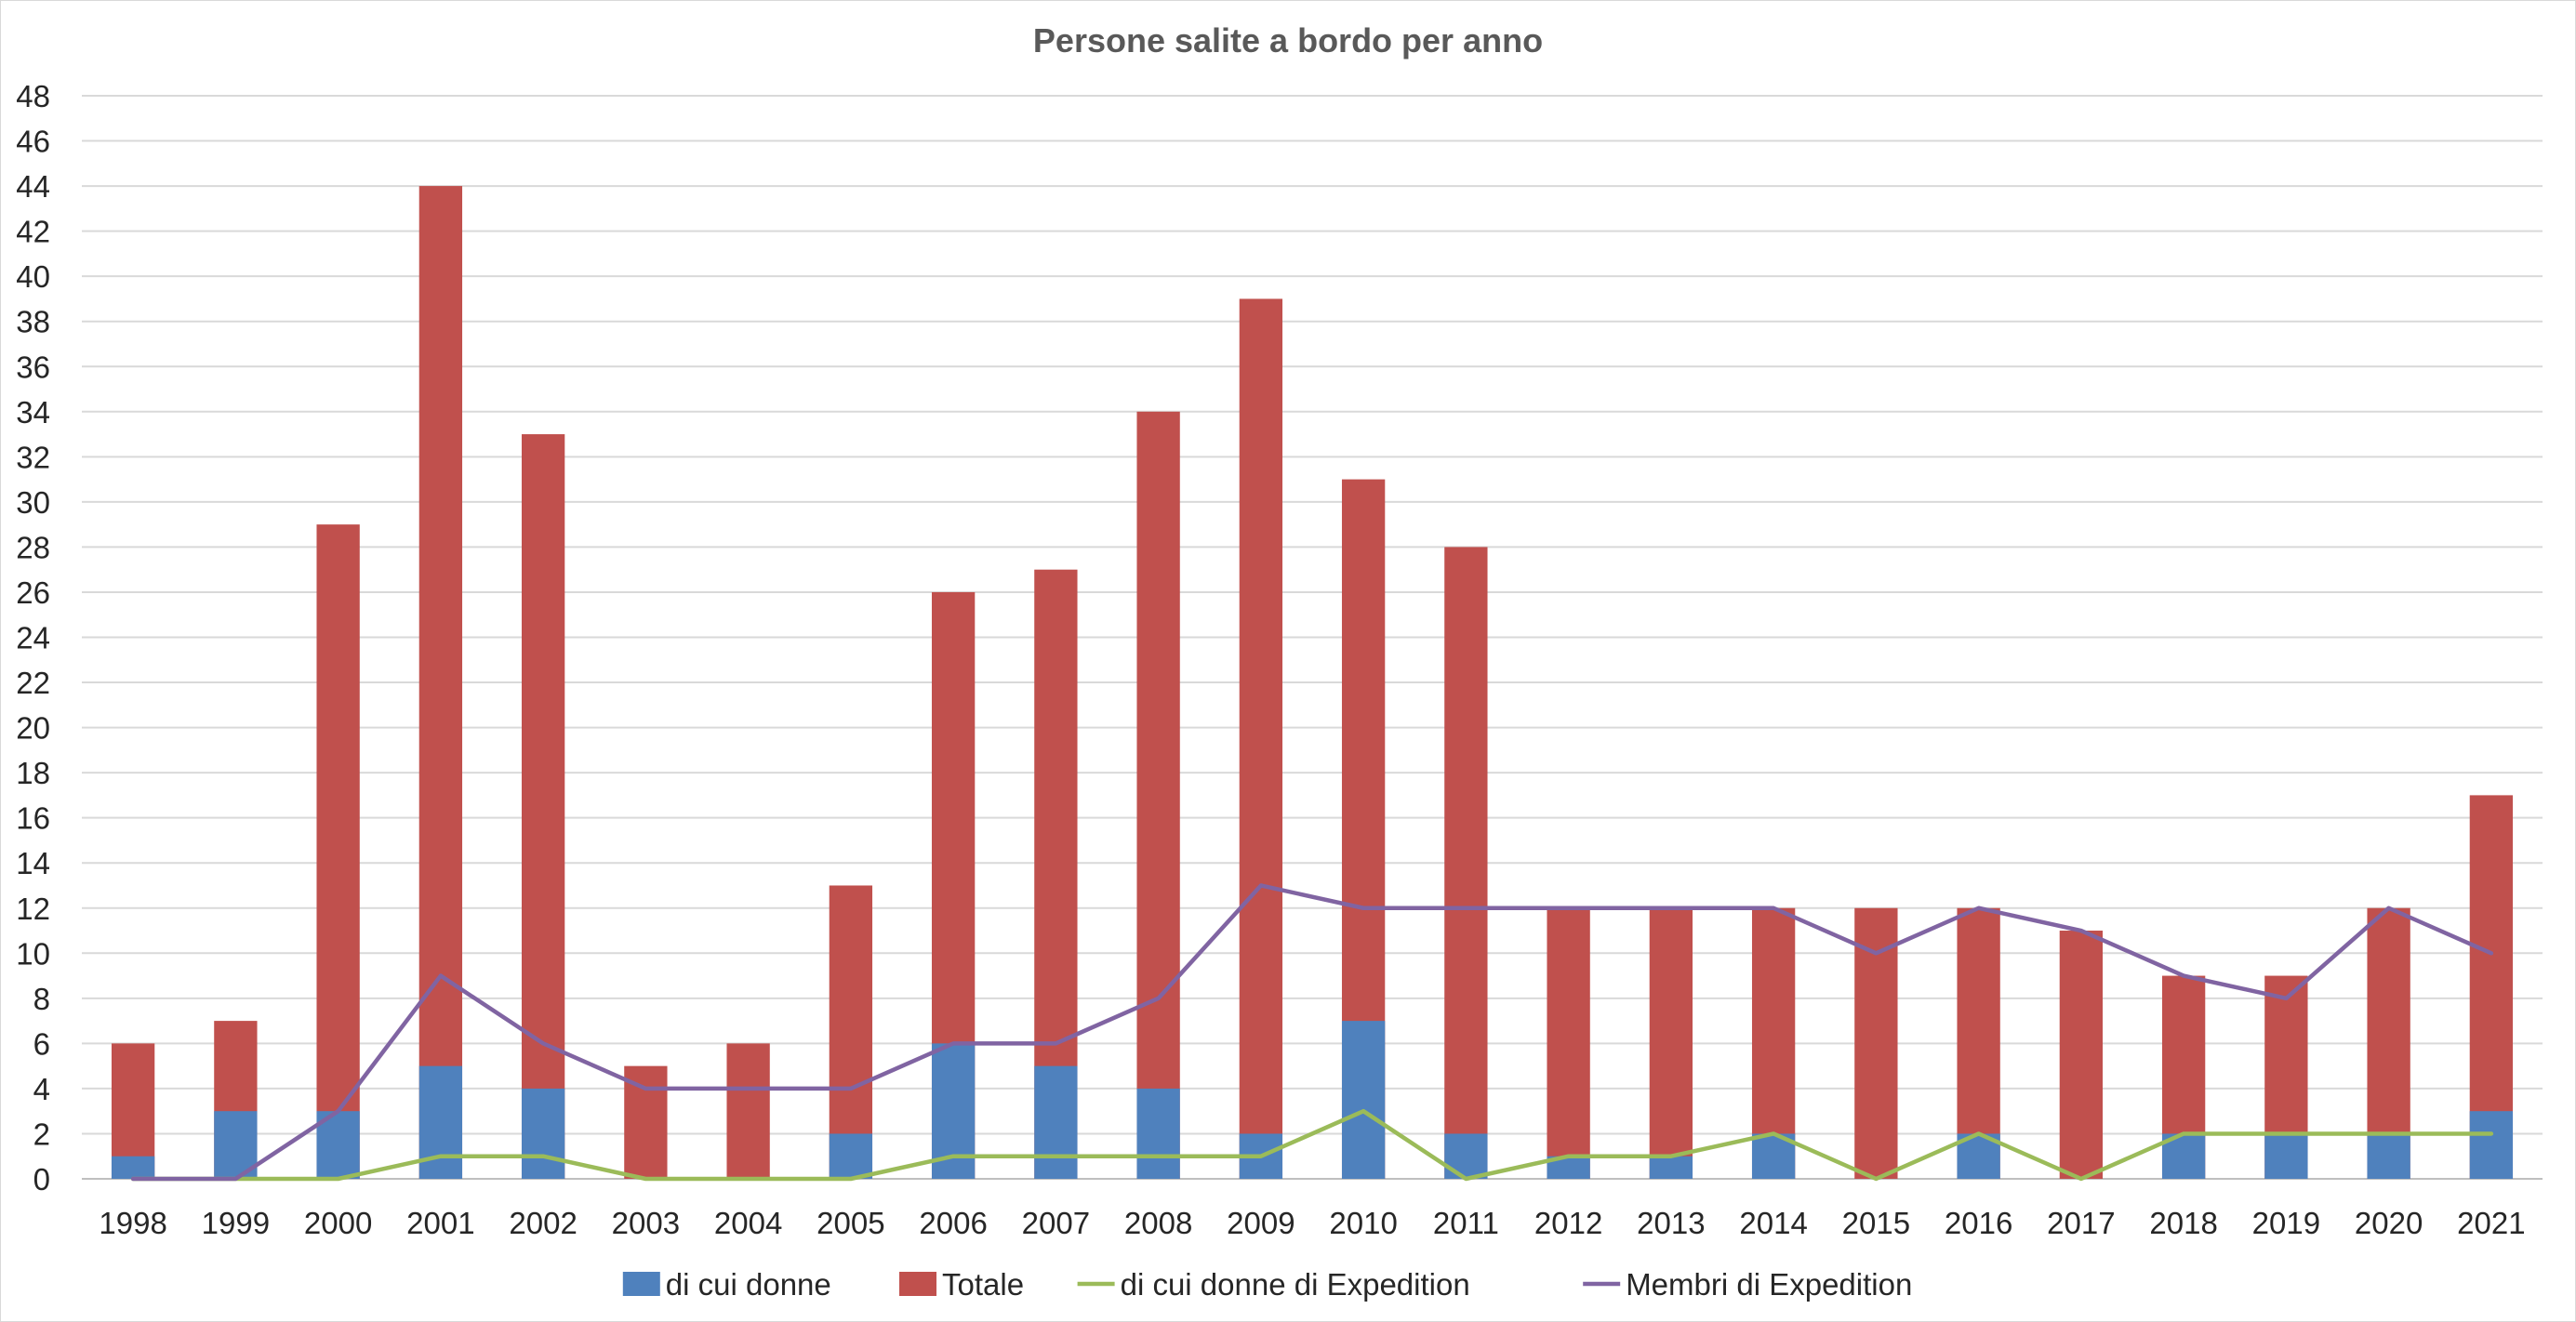  I want to click on x-tick-label: 2018, so click(2183, 1223).